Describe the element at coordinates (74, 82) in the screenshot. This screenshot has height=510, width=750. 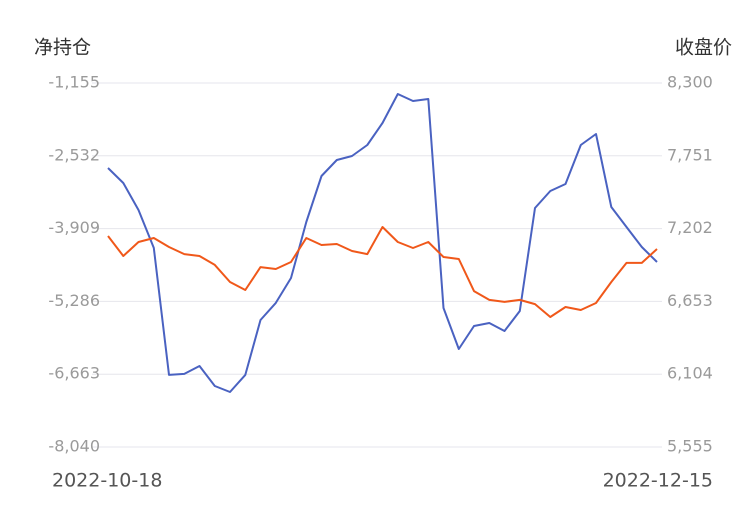
I see `y-tick-label: -1,155` at that location.